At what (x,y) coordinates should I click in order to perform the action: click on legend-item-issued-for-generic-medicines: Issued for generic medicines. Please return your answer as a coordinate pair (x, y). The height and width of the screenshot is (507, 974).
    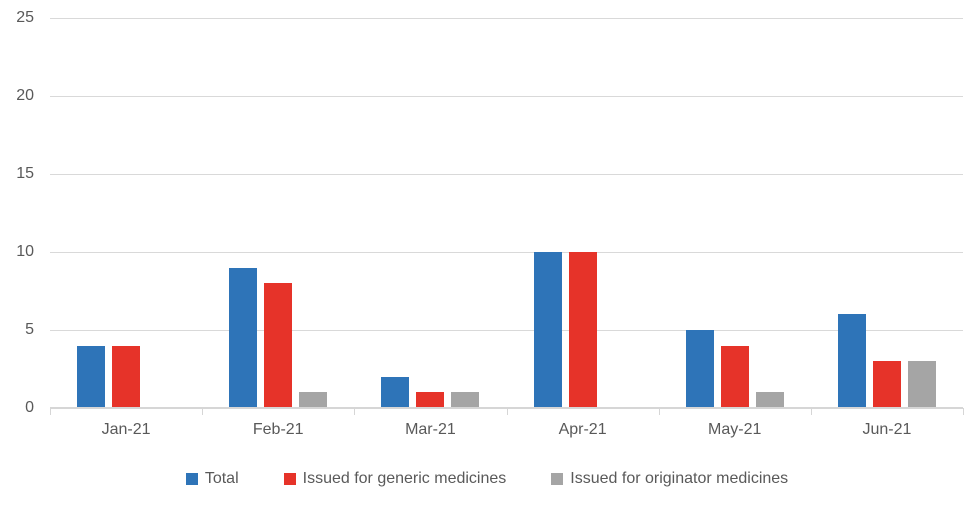
    Looking at the image, I should click on (395, 479).